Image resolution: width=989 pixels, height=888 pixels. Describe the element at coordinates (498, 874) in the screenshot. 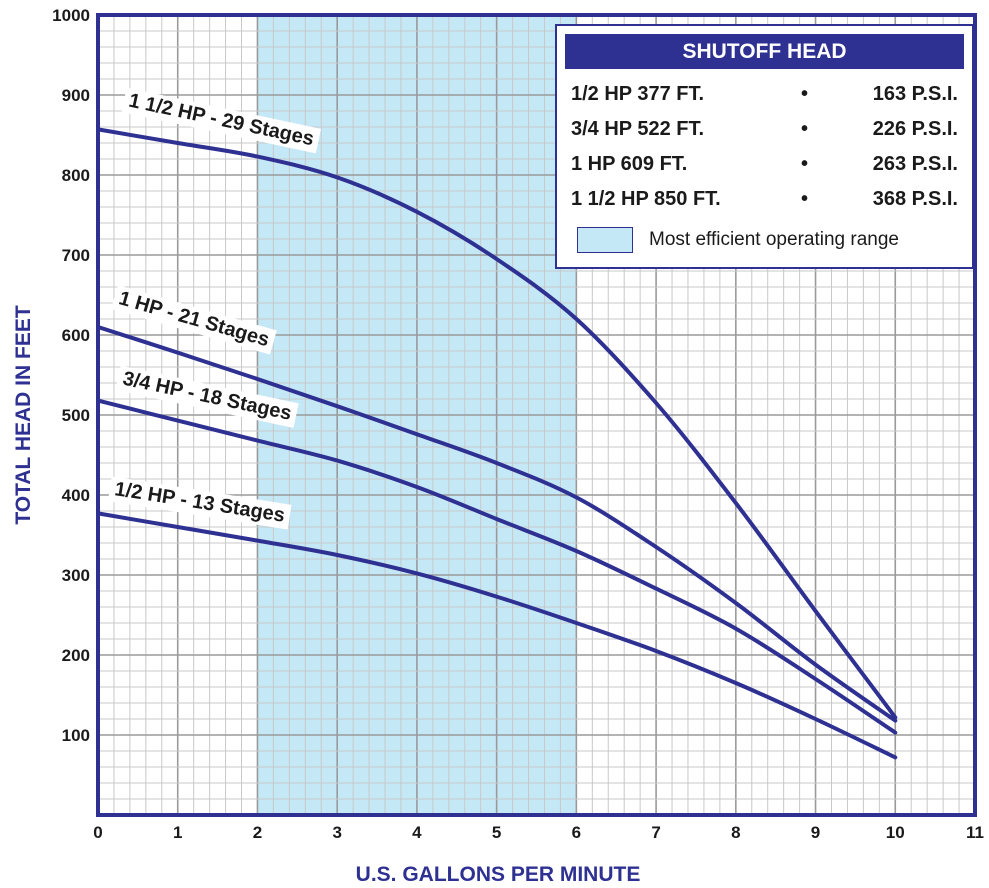

I see `x-axis-title: U.S. GALLONS PER MINUTE` at that location.